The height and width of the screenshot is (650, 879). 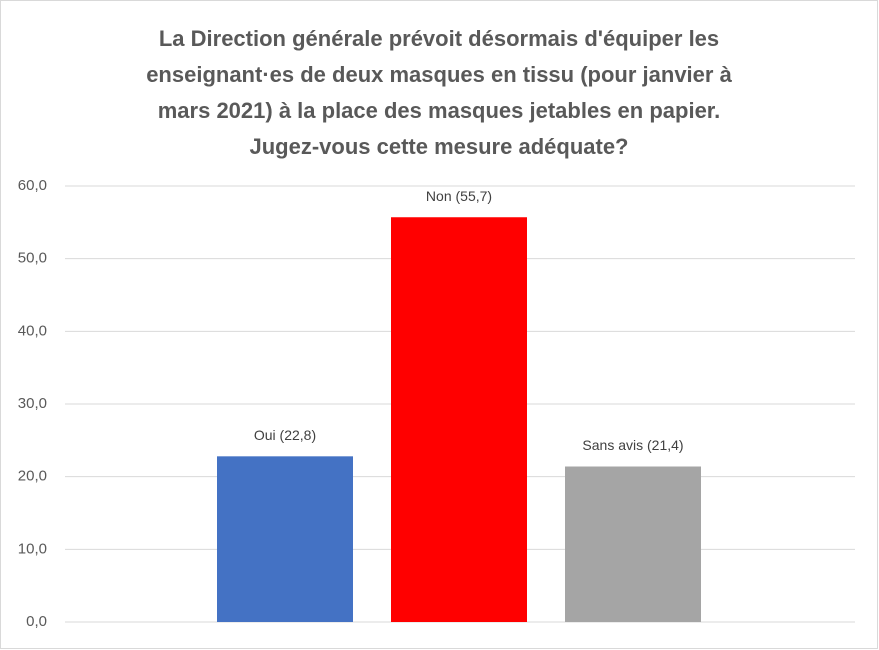 What do you see at coordinates (32, 185) in the screenshot?
I see `y-tick-label: 60,0` at bounding box center [32, 185].